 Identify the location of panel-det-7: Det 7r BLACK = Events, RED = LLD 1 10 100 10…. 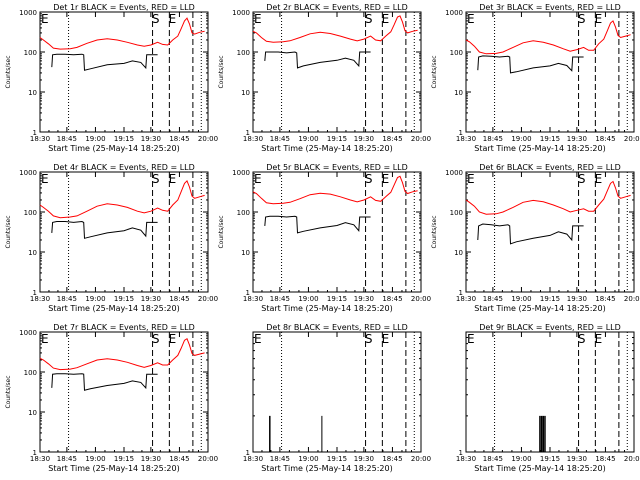
(111, 398).